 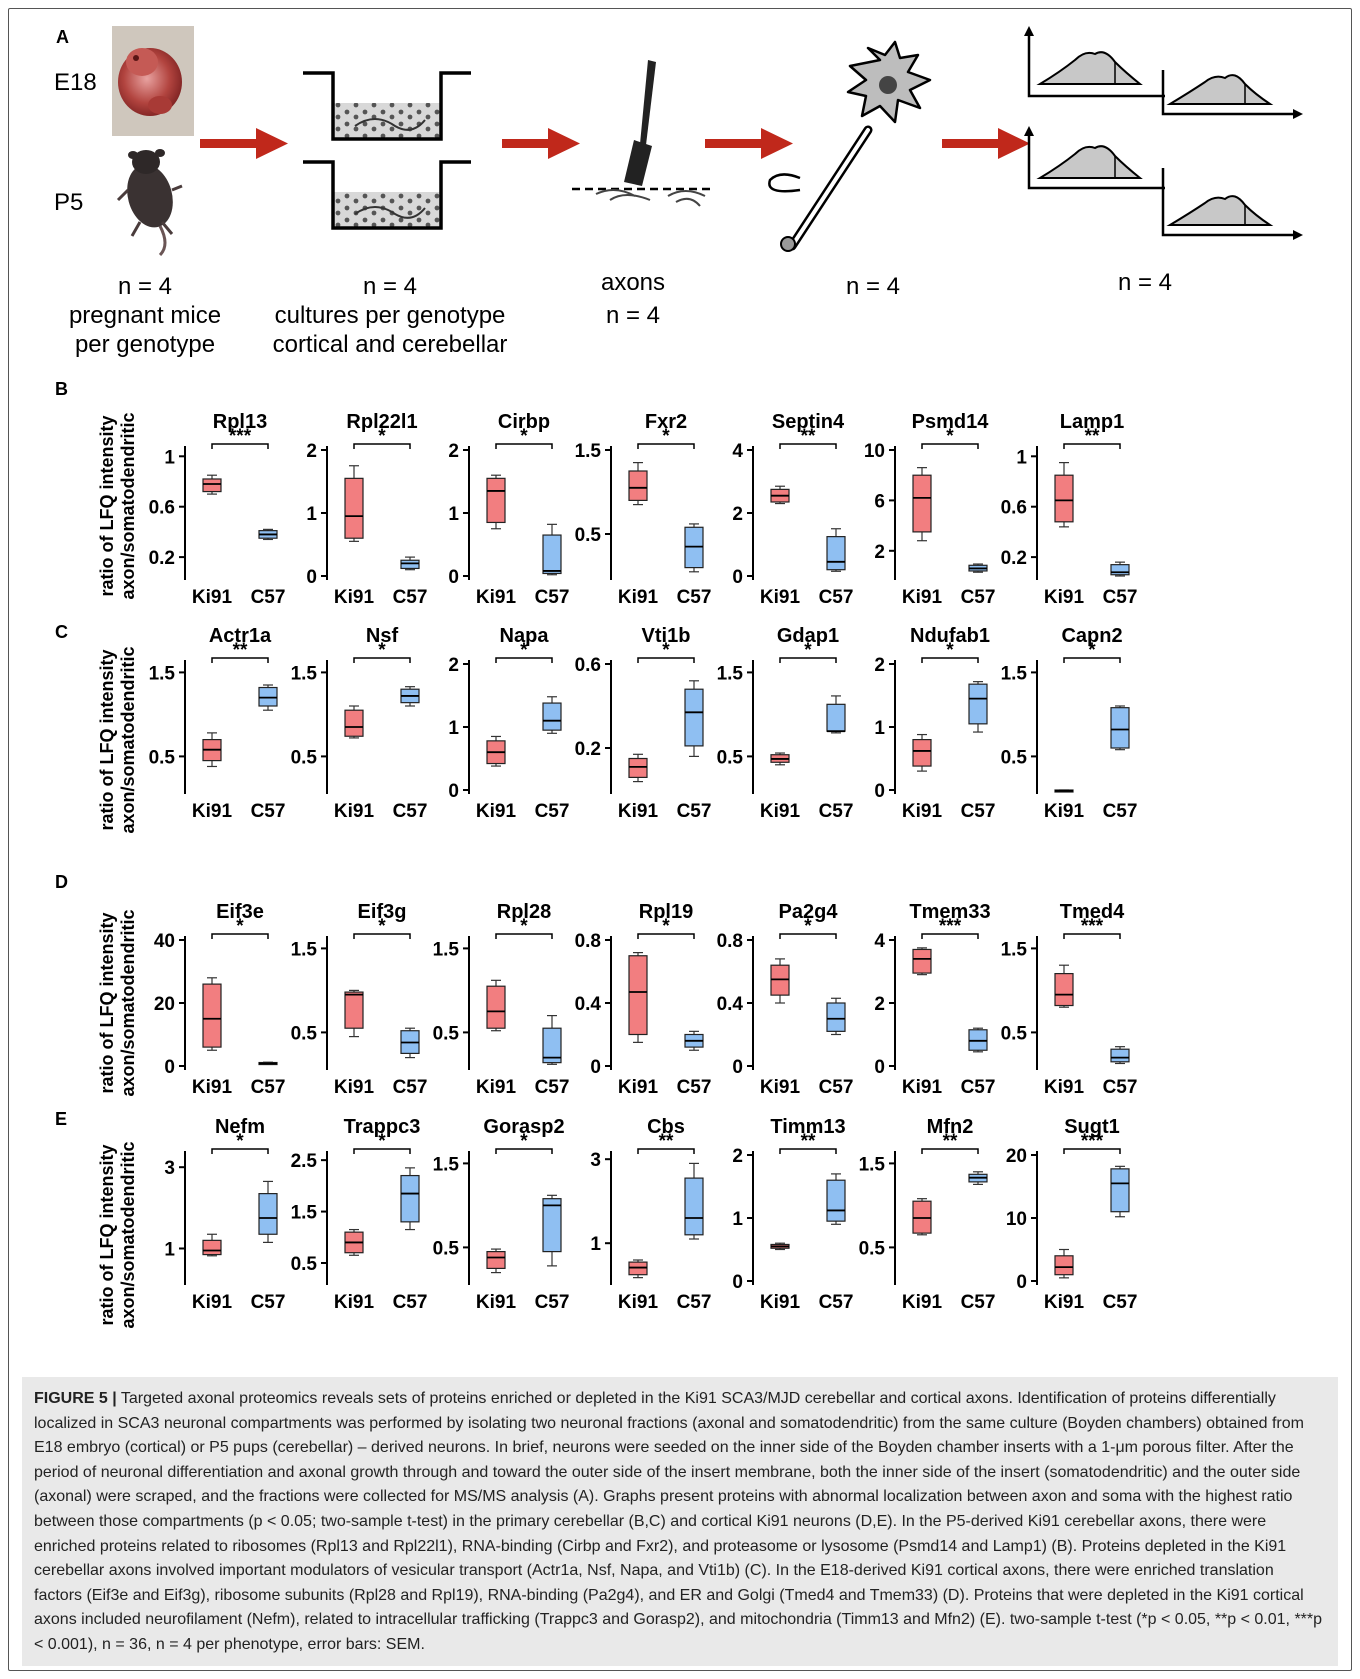 I want to click on significance-stars: ***, so click(x=1092, y=1141).